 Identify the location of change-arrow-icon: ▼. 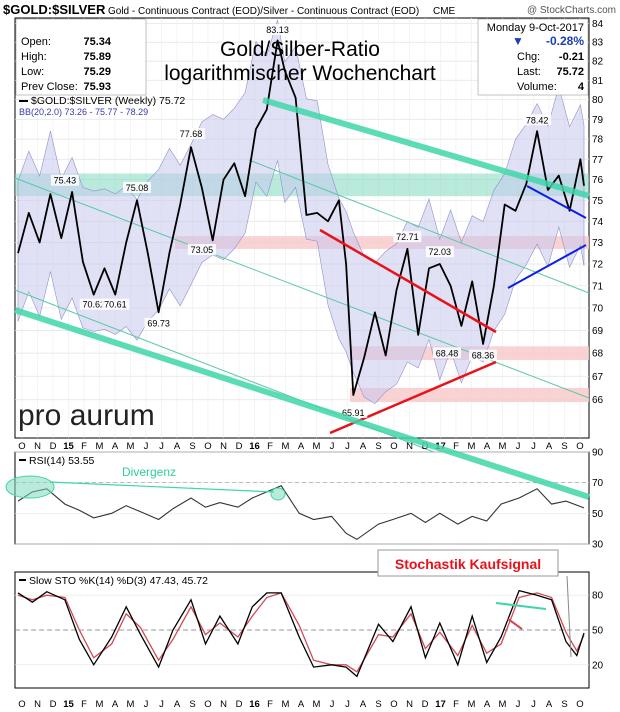
(518, 41).